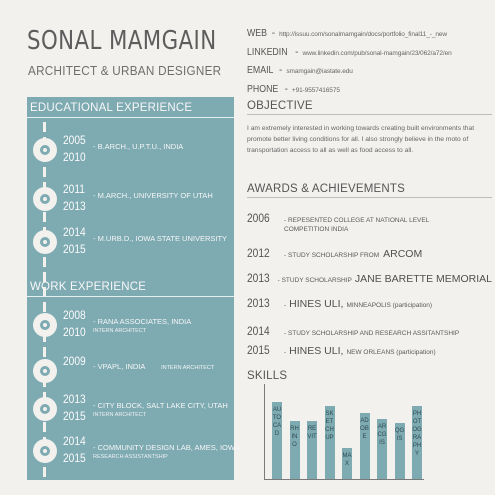 The image size is (495, 495). Describe the element at coordinates (264, 432) in the screenshot. I see `chart-y-axis` at that location.